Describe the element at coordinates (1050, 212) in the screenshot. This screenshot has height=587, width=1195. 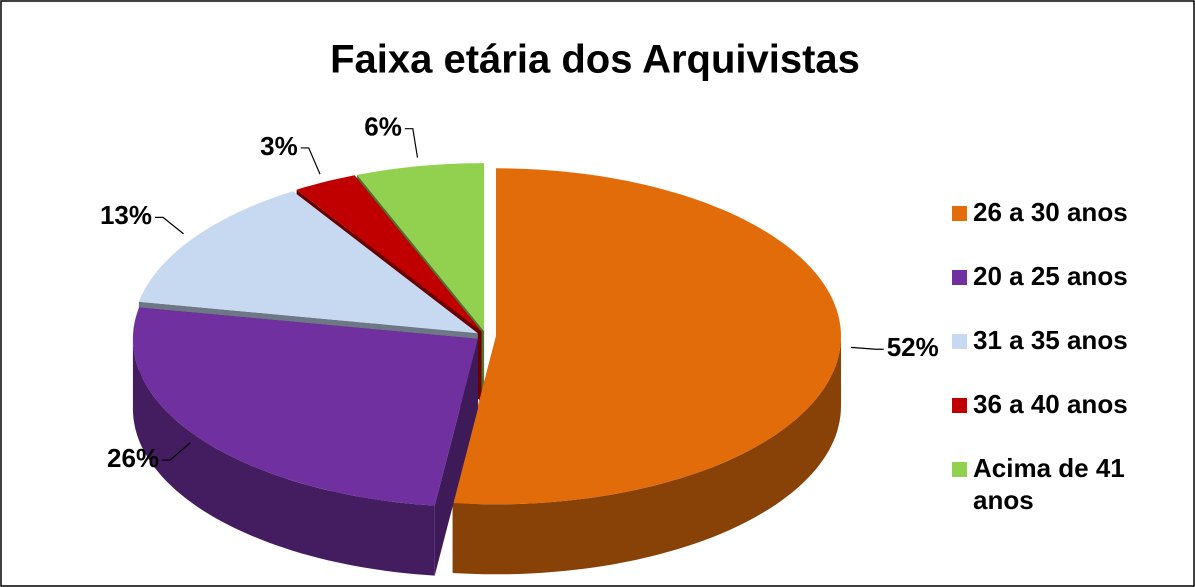
I see `legend-label: 26 a 30 anos` at that location.